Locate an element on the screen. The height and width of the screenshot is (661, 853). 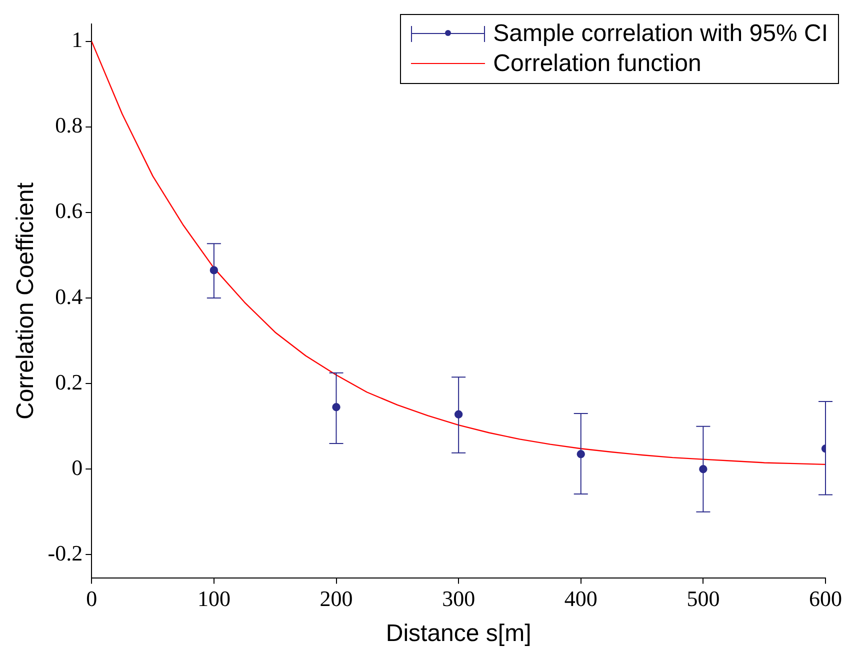
x-tick-label: 600 is located at coordinates (825, 598).